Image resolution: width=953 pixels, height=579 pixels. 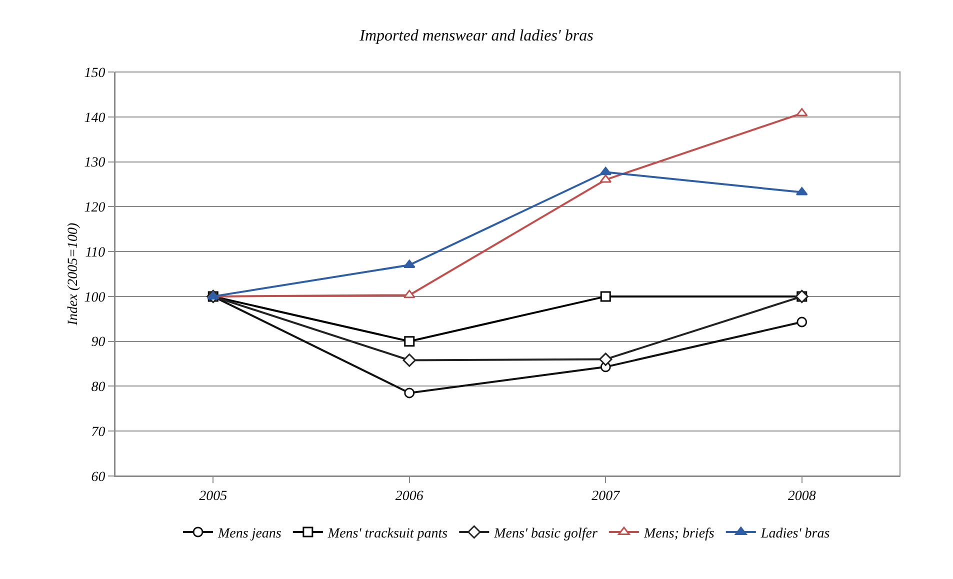 What do you see at coordinates (95, 118) in the screenshot?
I see `y-tick-label: 140` at bounding box center [95, 118].